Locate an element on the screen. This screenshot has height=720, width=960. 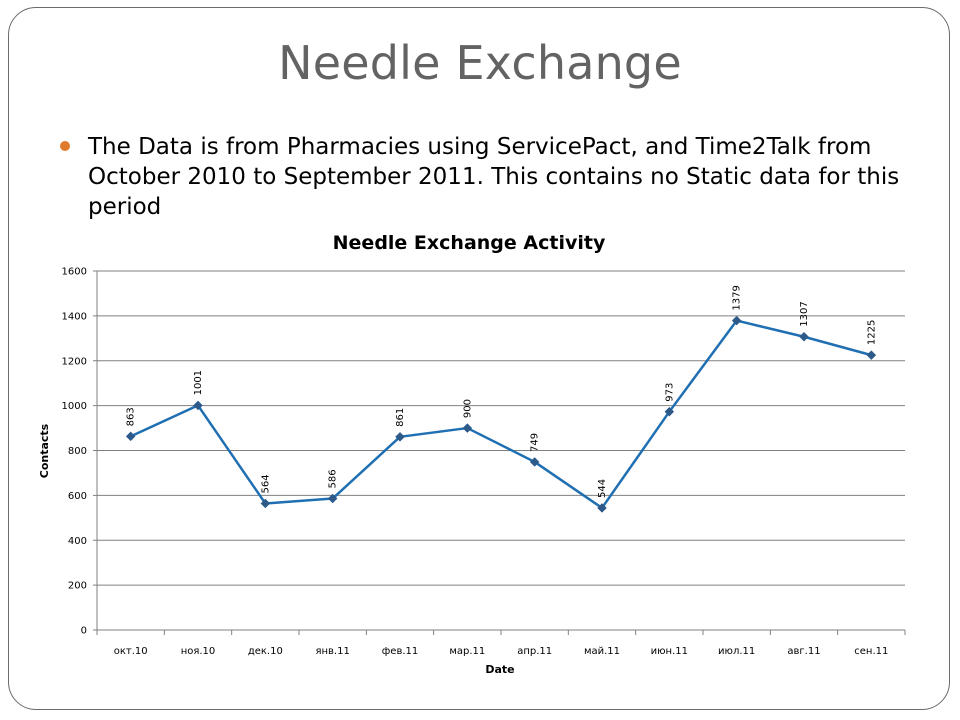
x-tick-label: янв.11 is located at coordinates (332, 651).